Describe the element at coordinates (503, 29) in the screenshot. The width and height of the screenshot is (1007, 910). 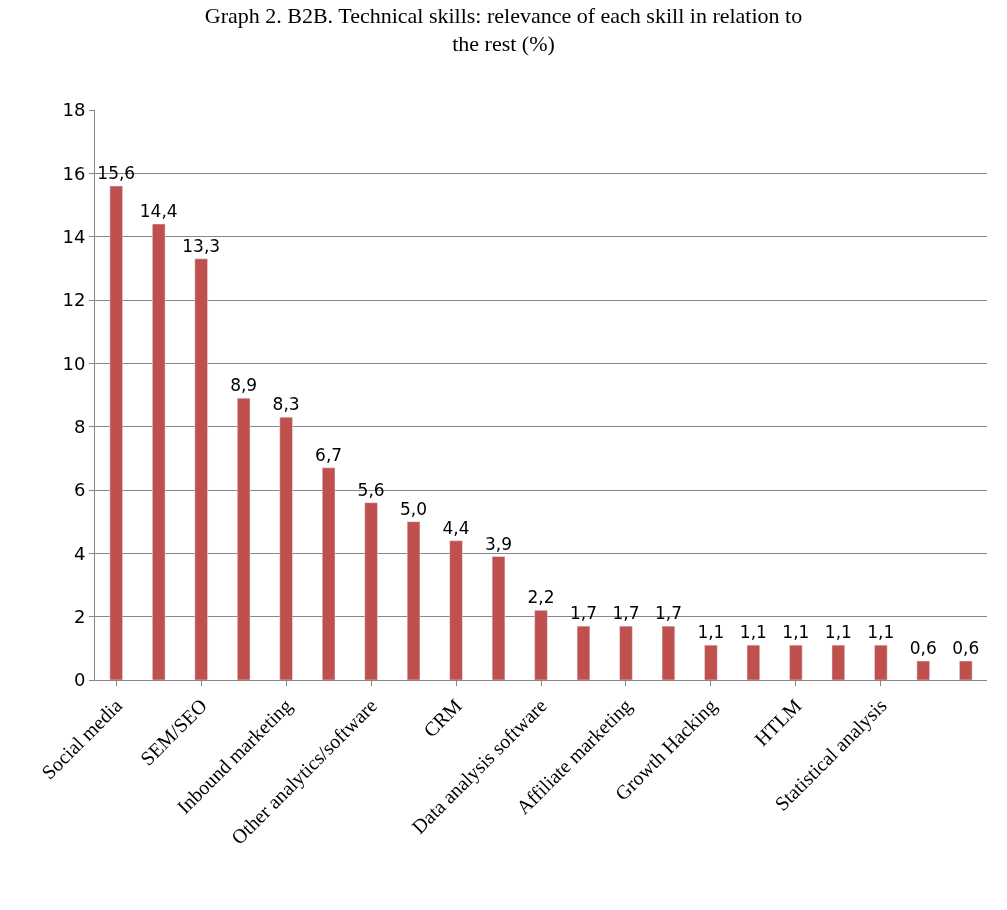
I see `chart-title: Graph 2. B2B. Technical skills: relevance of each skill in relation to the rest (%)` at that location.